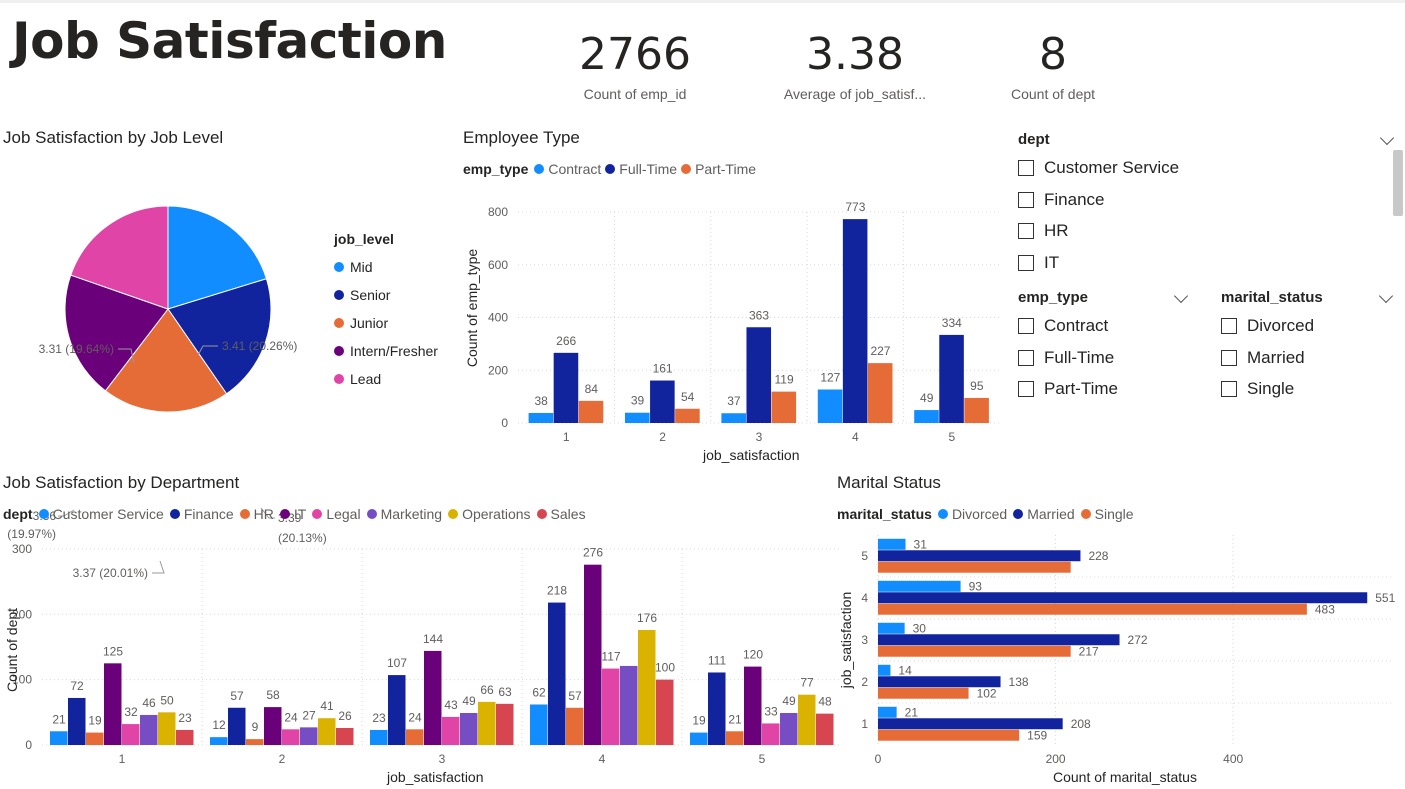 This screenshot has width=1405, height=789. I want to click on pie-legend-item: Junior, so click(386, 323).